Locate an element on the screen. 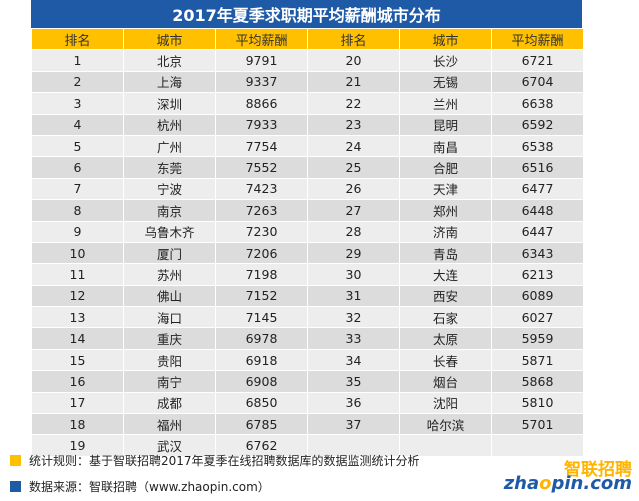 The width and height of the screenshot is (639, 501). footer-rule: 统计规则：基于智联招聘2017年夏季在线招聘数据库的数据监测统计分析 is located at coordinates (215, 460).